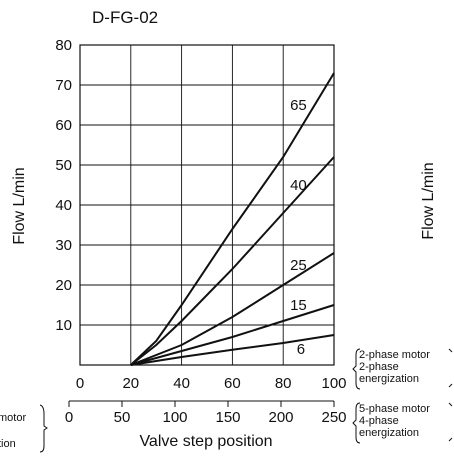 This screenshot has width=454, height=460. Describe the element at coordinates (122, 417) in the screenshot. I see `x-tick-label-5phase: 50` at that location.